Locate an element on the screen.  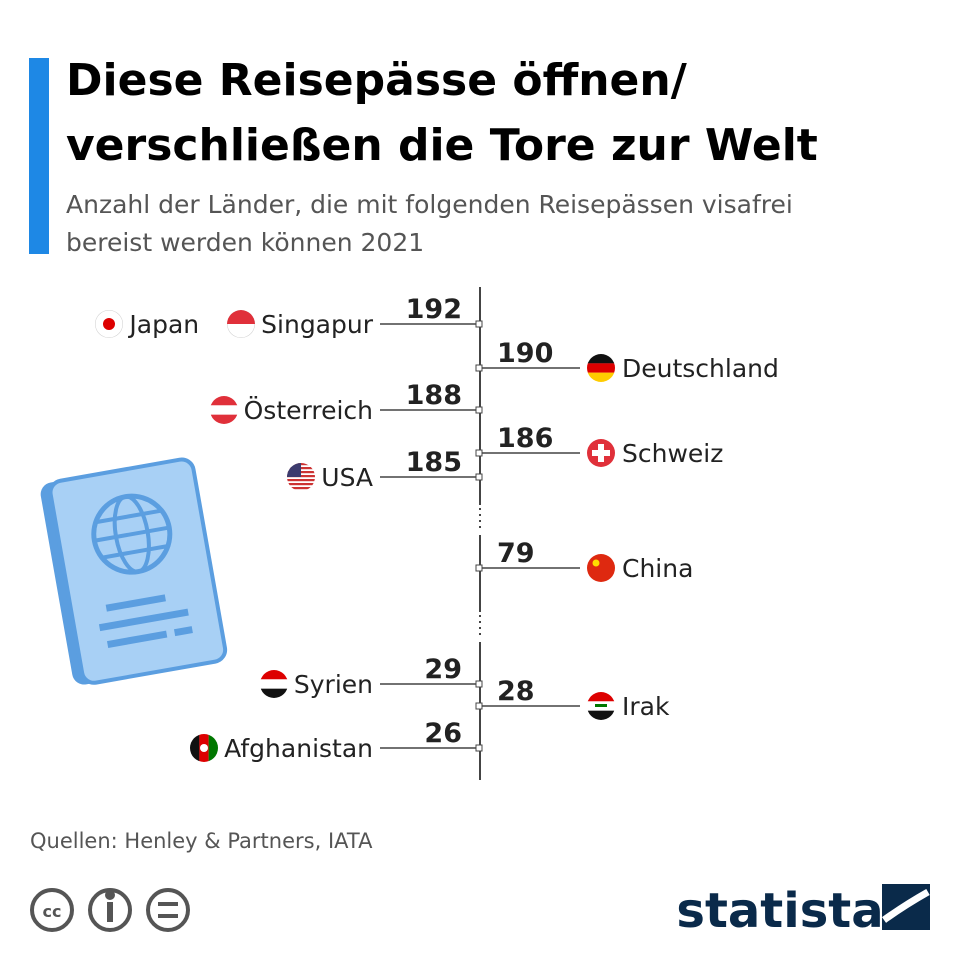
title: Diese Reisepässe öffnen/ is located at coordinates (377, 80).